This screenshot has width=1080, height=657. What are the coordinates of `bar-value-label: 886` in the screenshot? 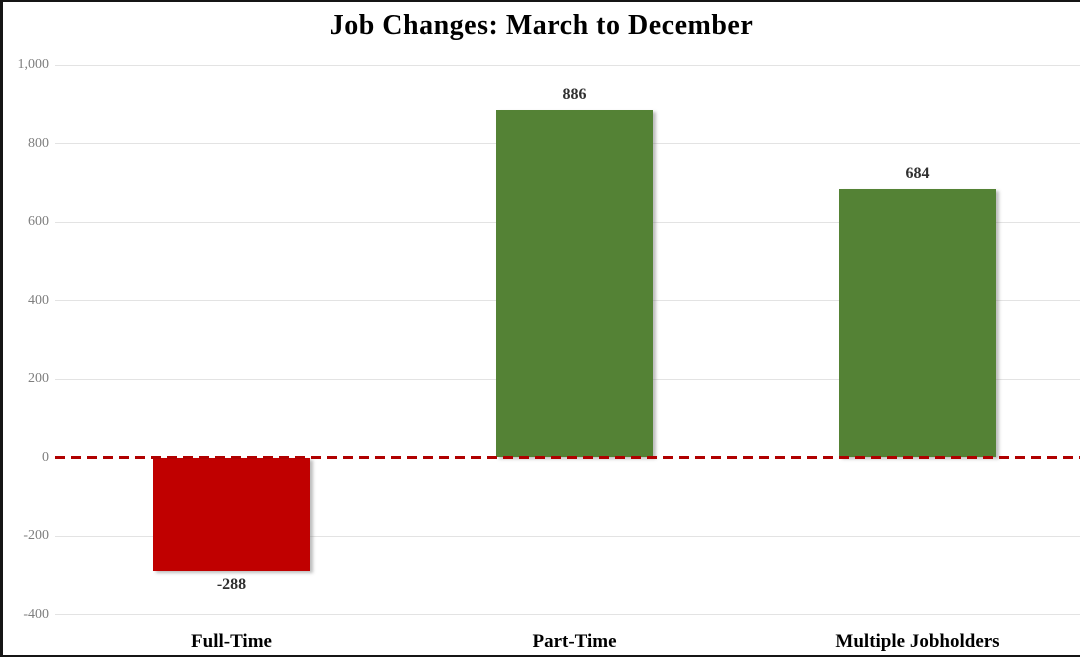 It's located at (574, 94).